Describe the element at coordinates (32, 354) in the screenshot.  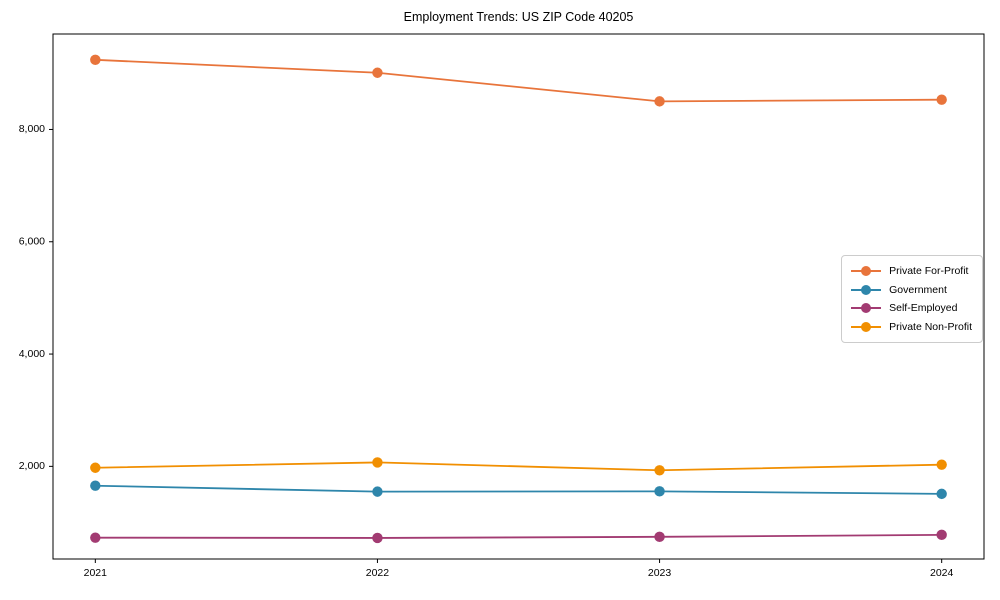
I see `y-tick-label: 4,000` at that location.